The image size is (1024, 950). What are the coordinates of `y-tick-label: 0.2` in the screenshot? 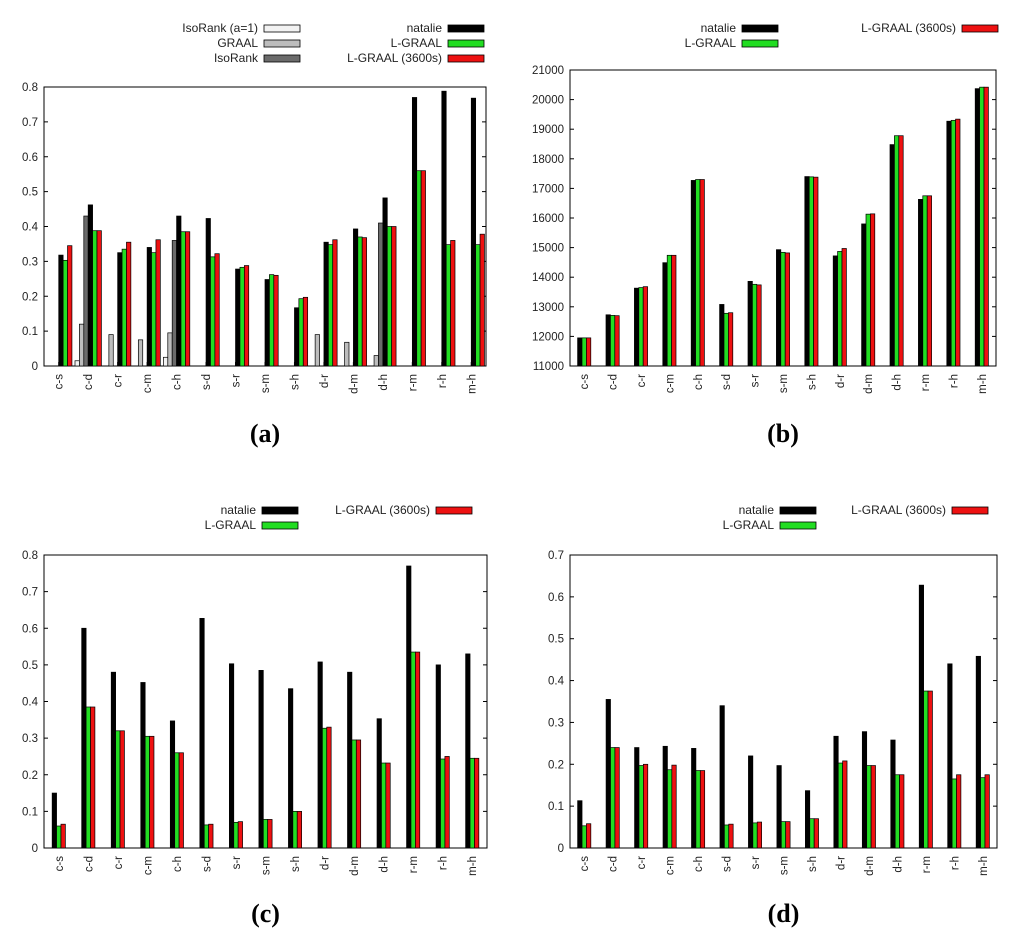 It's located at (30, 297).